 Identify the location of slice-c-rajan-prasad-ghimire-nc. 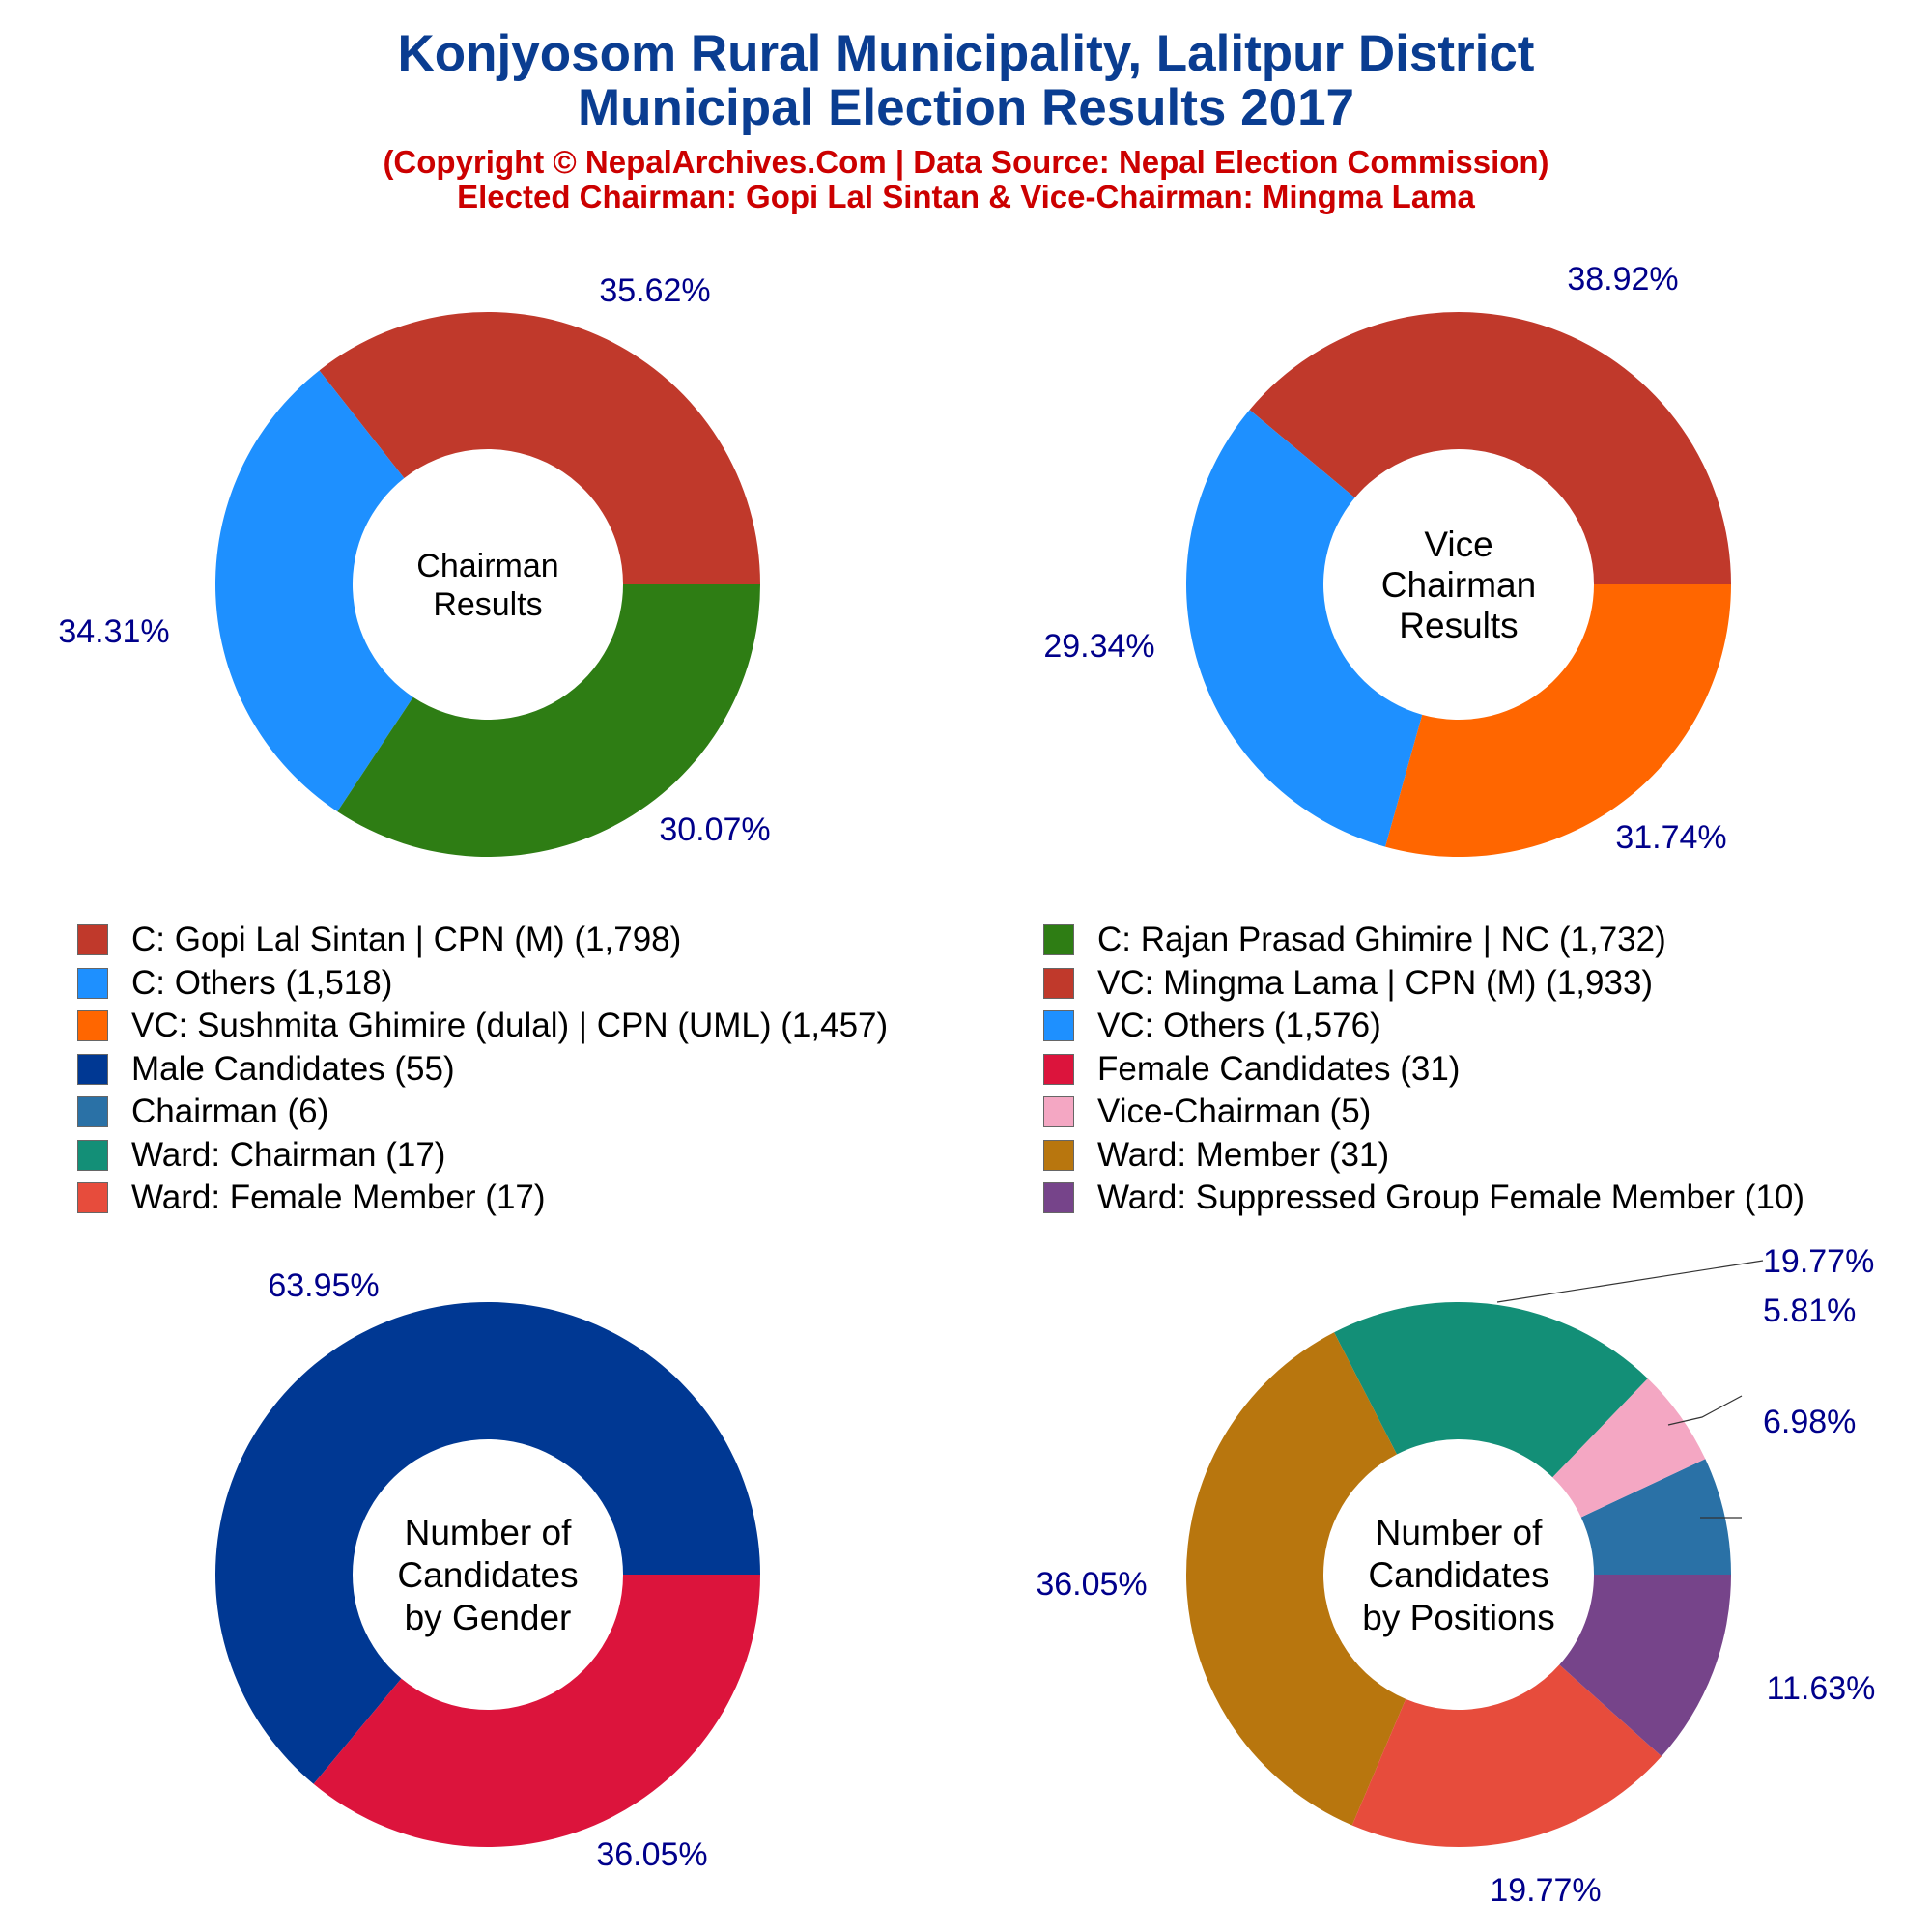
(548, 720).